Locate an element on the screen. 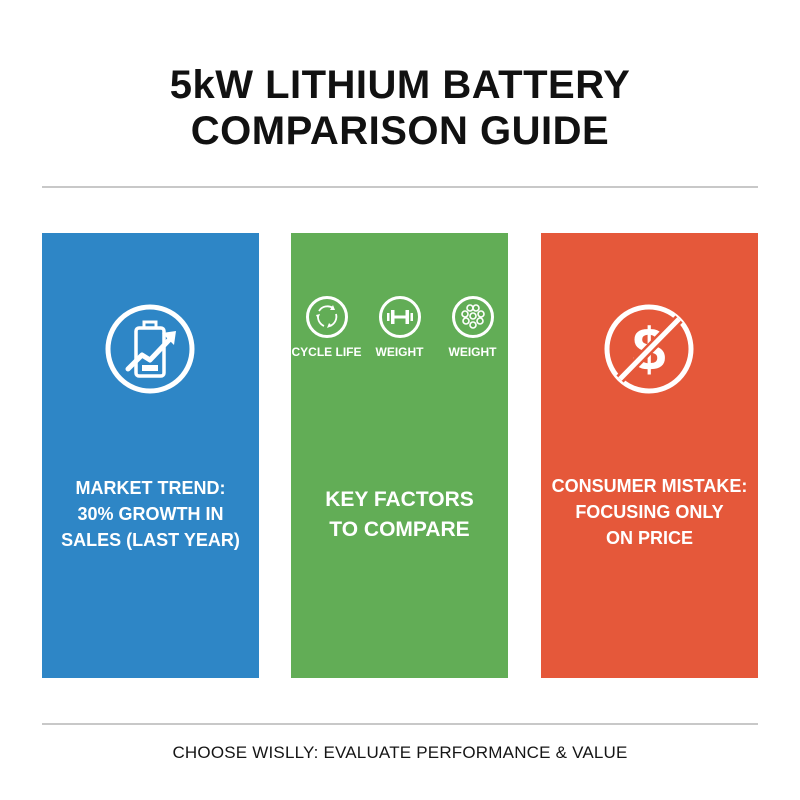  factor-weight-2: WEIGHT is located at coordinates (473, 327).